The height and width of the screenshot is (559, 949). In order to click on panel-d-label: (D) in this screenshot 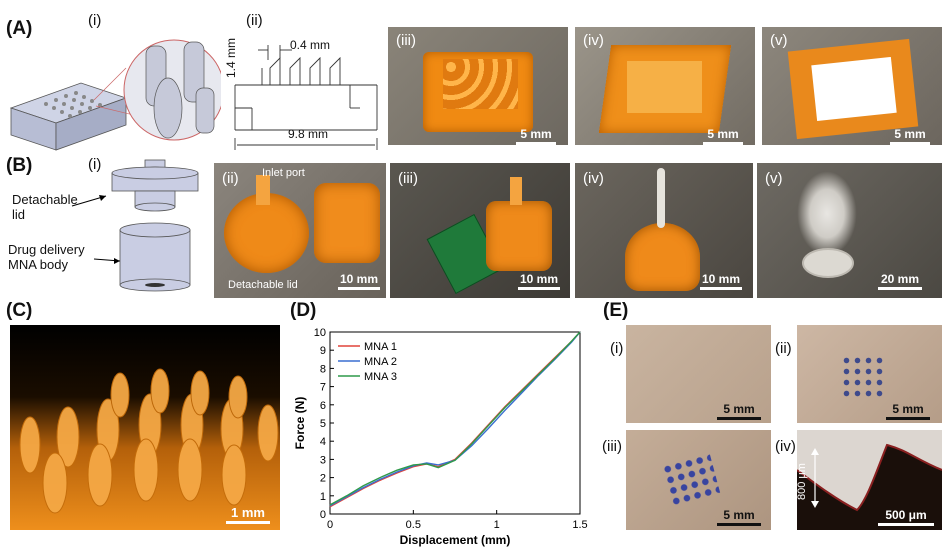, I will do `click(303, 310)`.